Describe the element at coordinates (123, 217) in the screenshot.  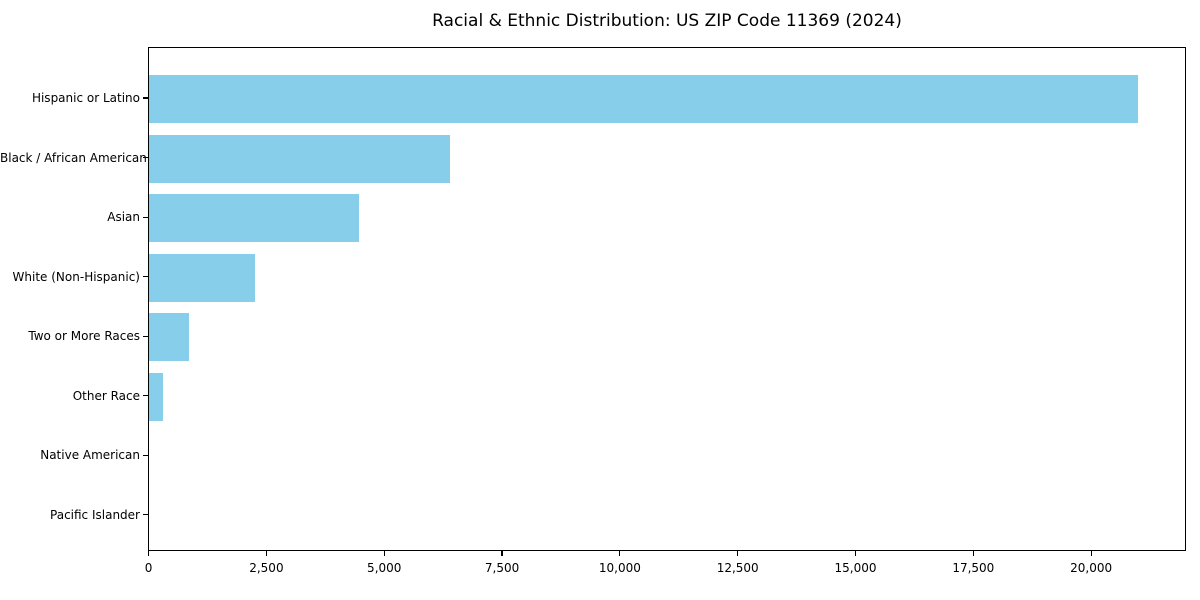
I see `y-axis-label: Asian` at that location.